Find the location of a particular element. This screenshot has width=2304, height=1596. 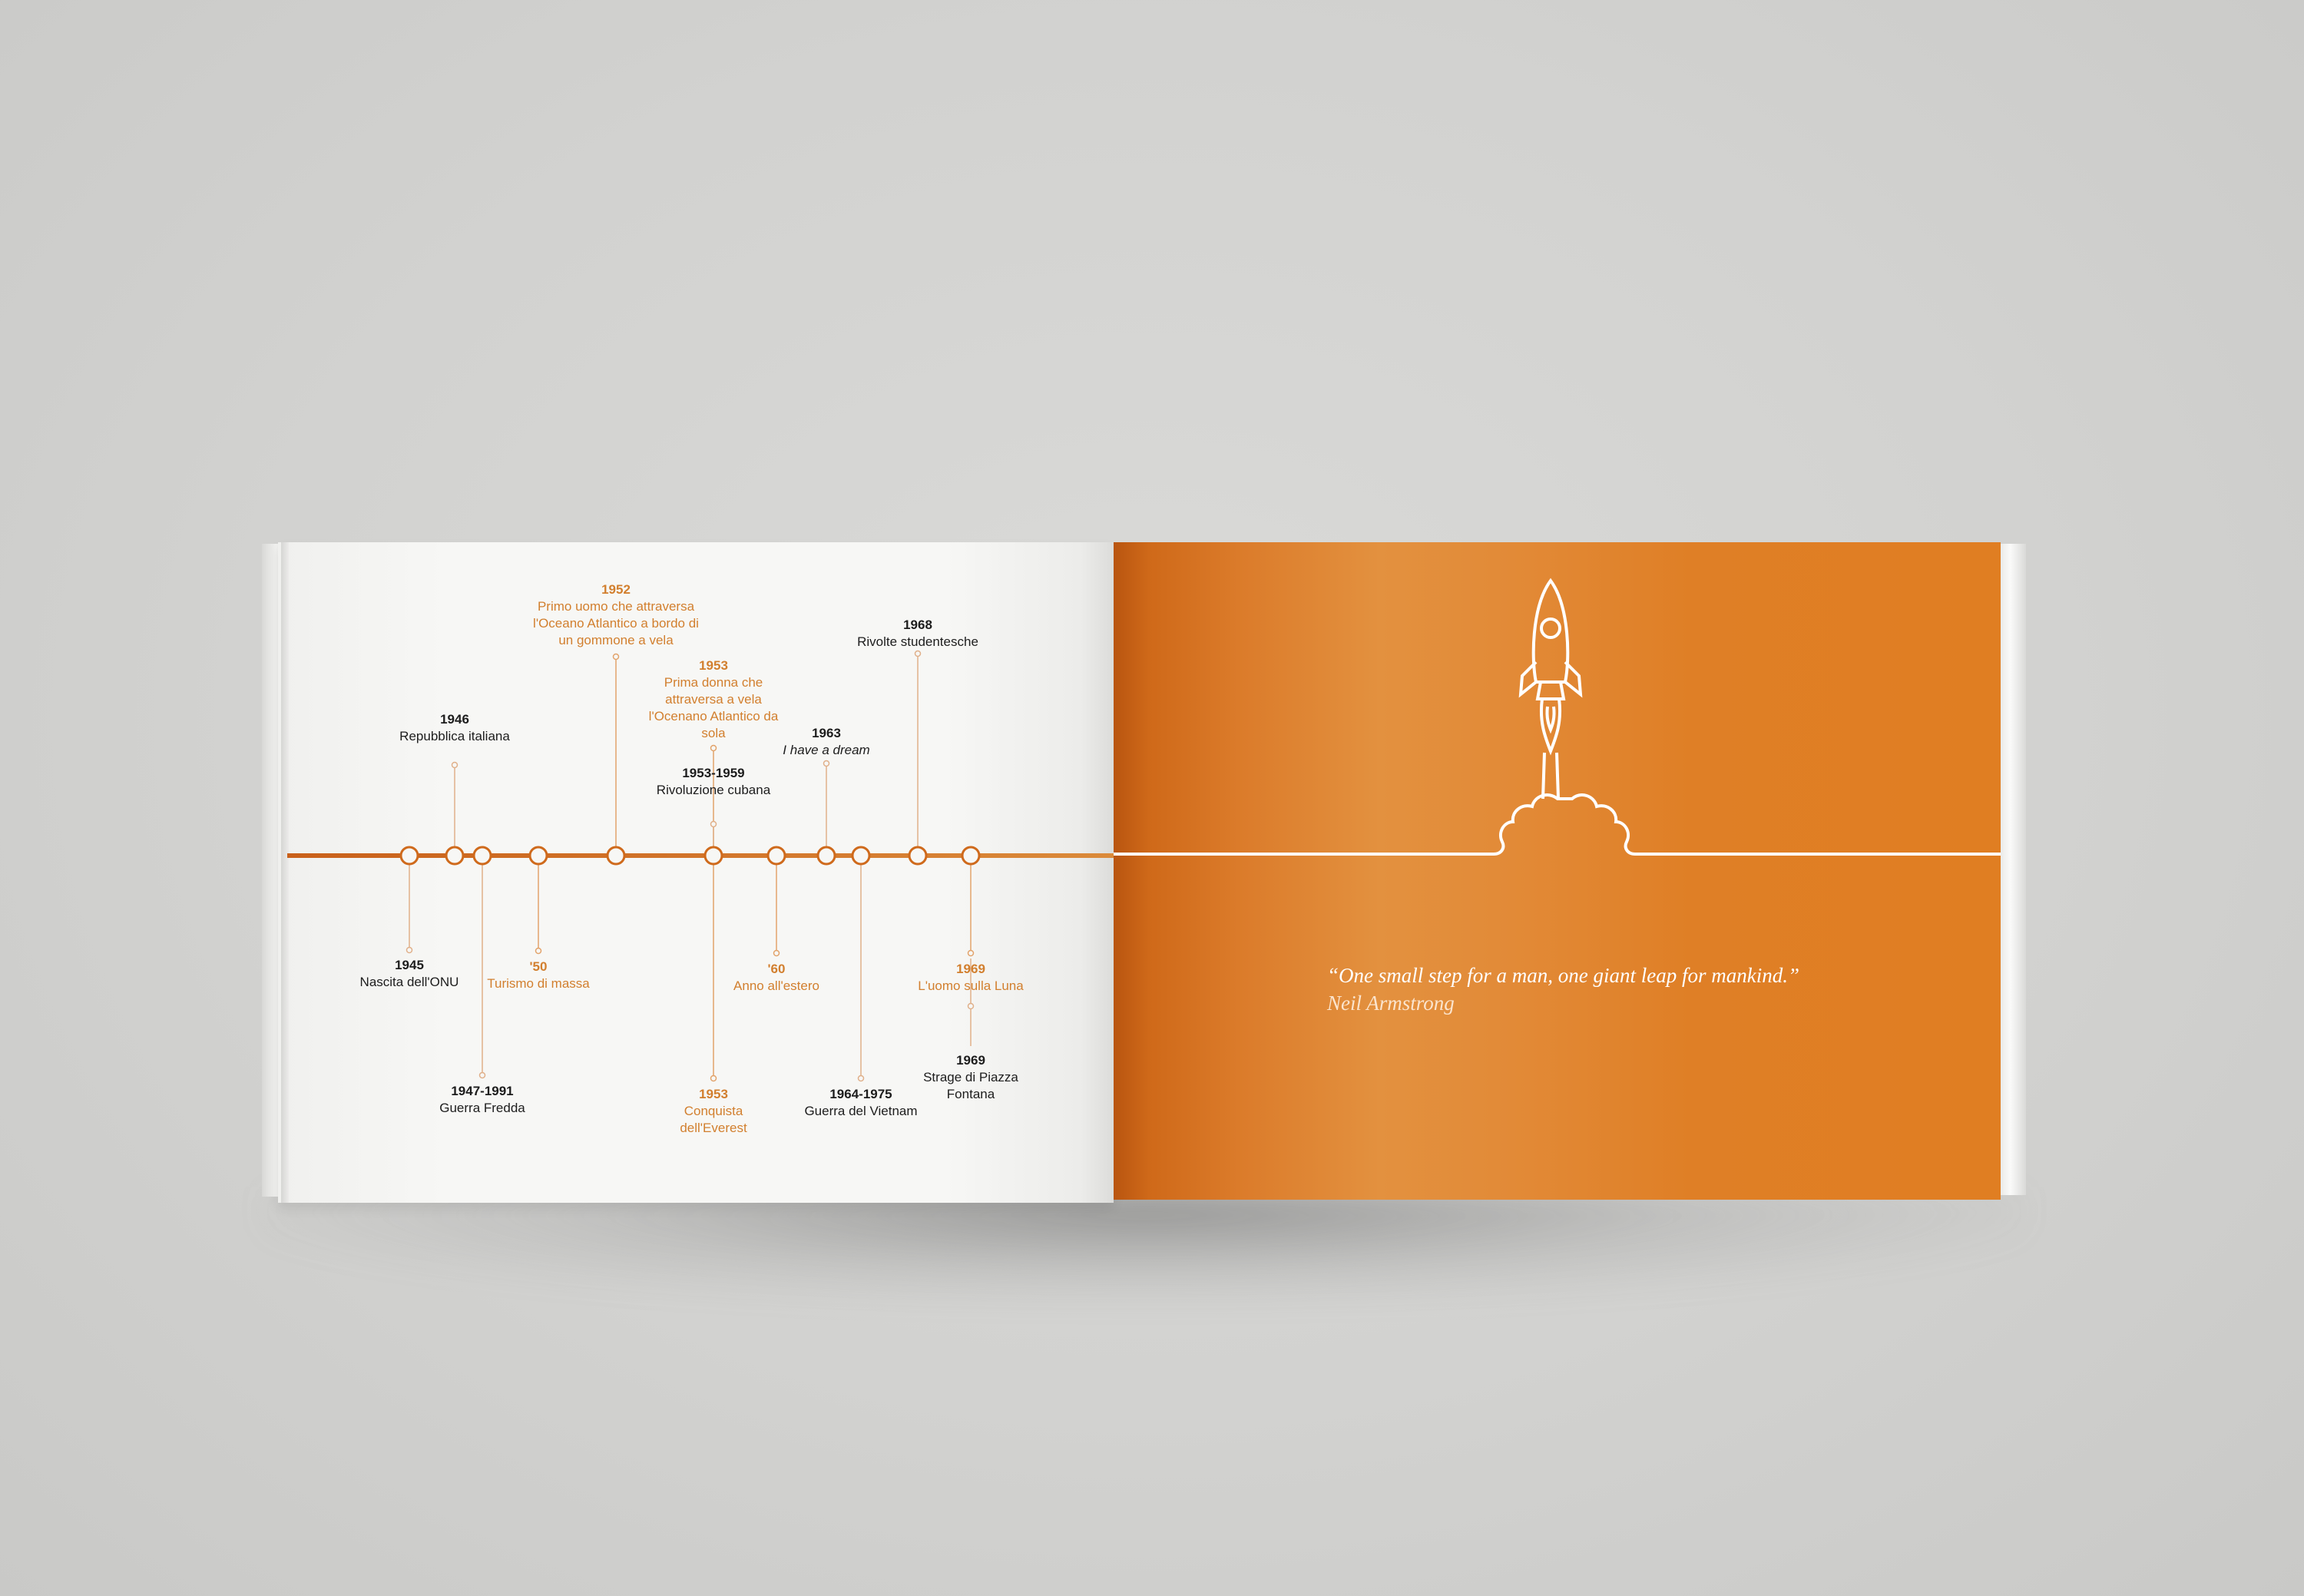

timeline-event-e1945: 1945 Nascita dell'ONU is located at coordinates (409, 974).